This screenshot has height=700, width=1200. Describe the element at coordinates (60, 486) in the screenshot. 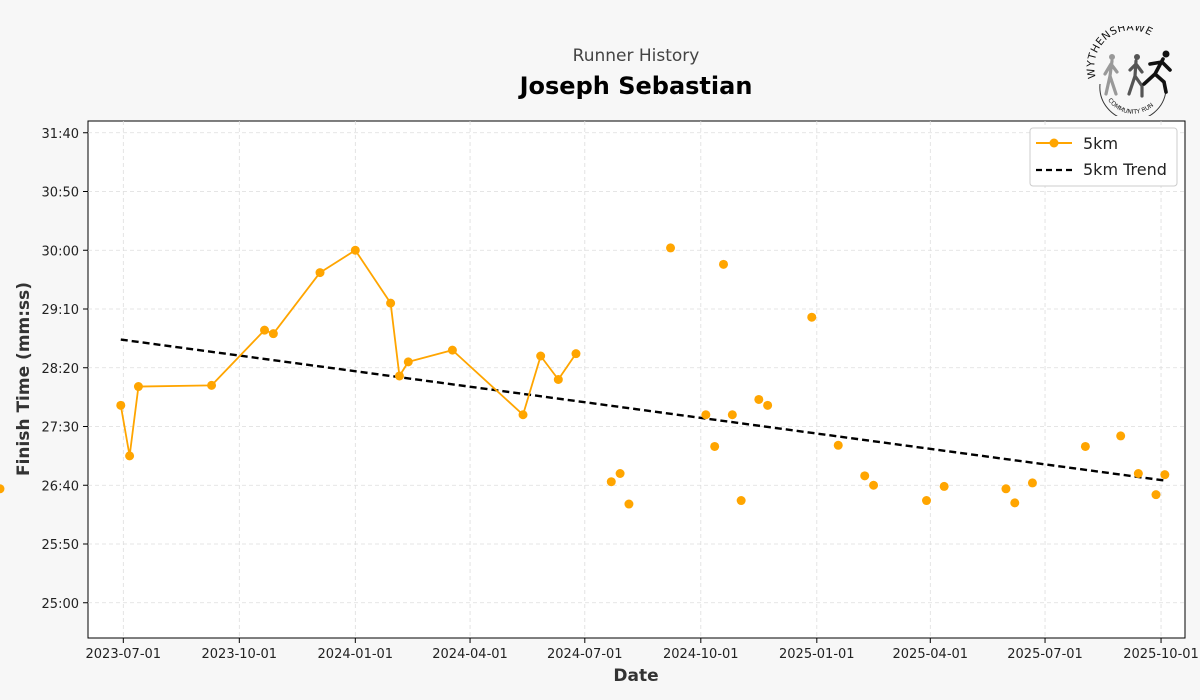

I see `y-tick-label: 26:40` at that location.